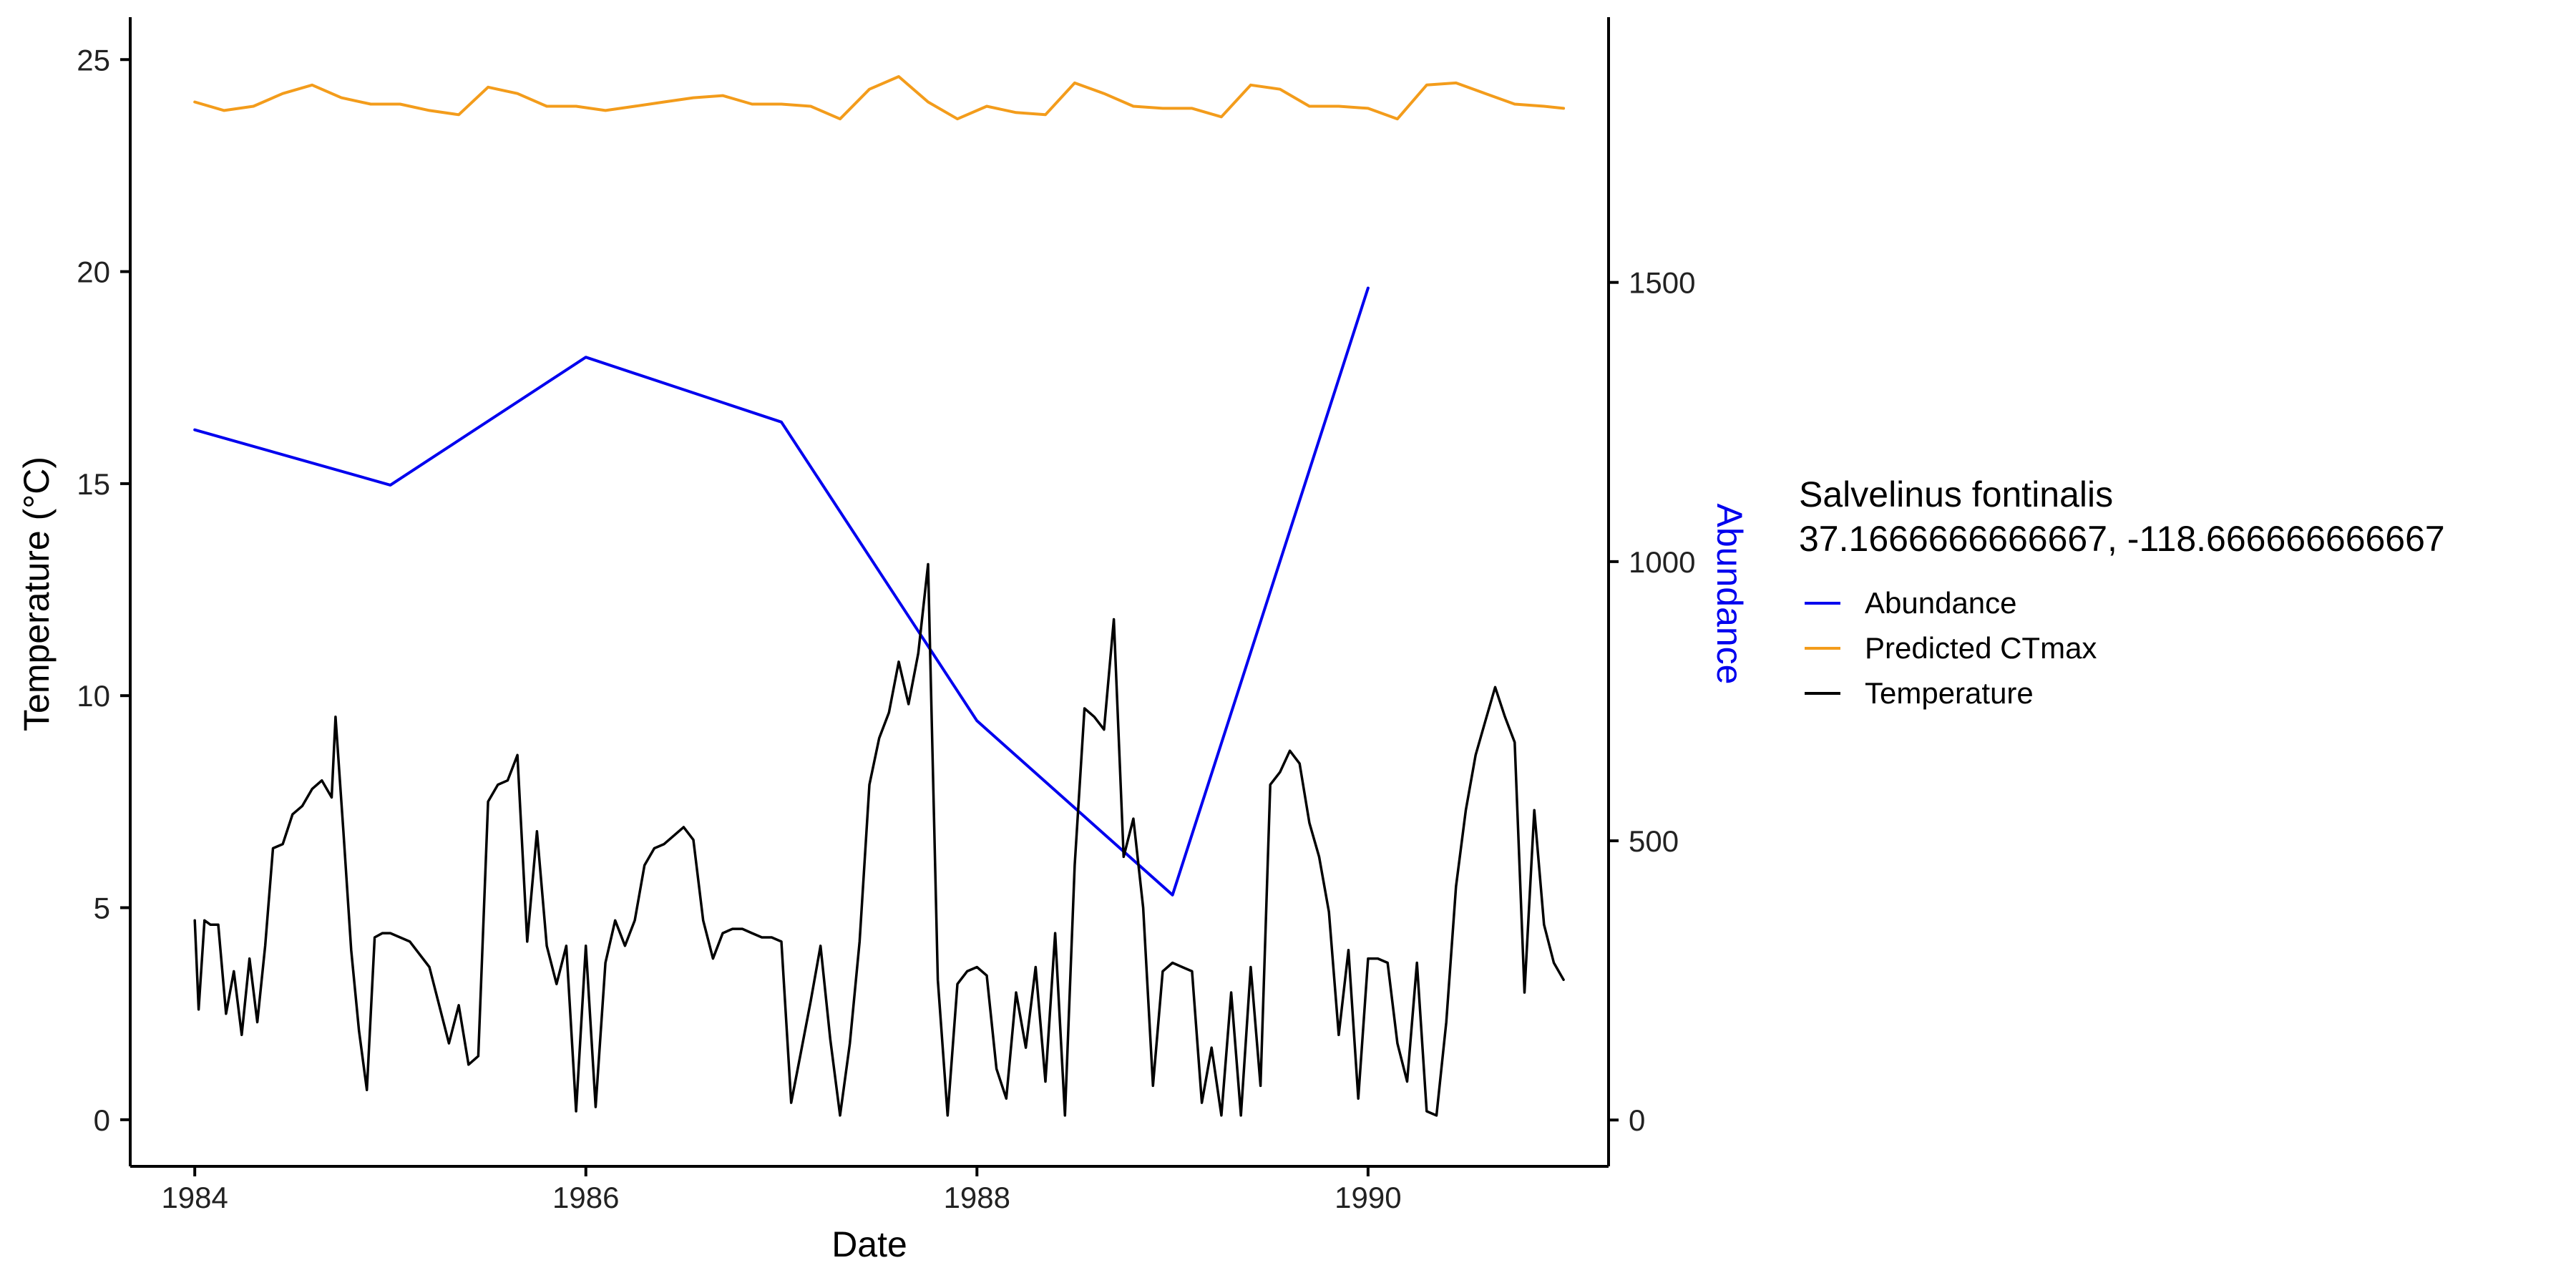  I want to click on legend-item-predicted-ctmax: Predicted CTmax, so click(1951, 648).